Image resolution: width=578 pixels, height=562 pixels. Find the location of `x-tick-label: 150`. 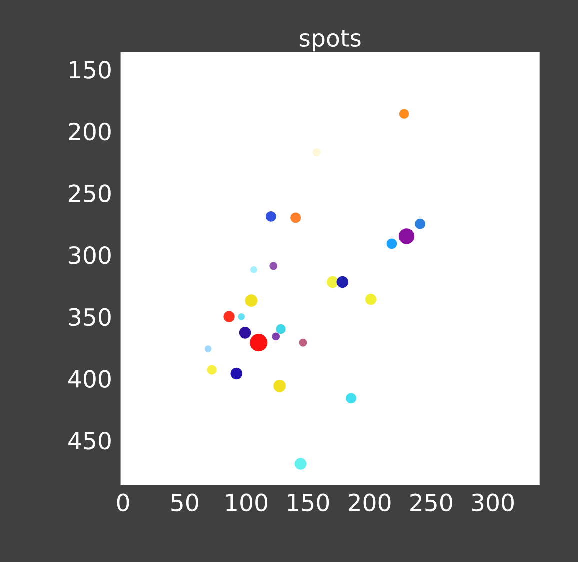

x-tick-label: 150 is located at coordinates (309, 503).